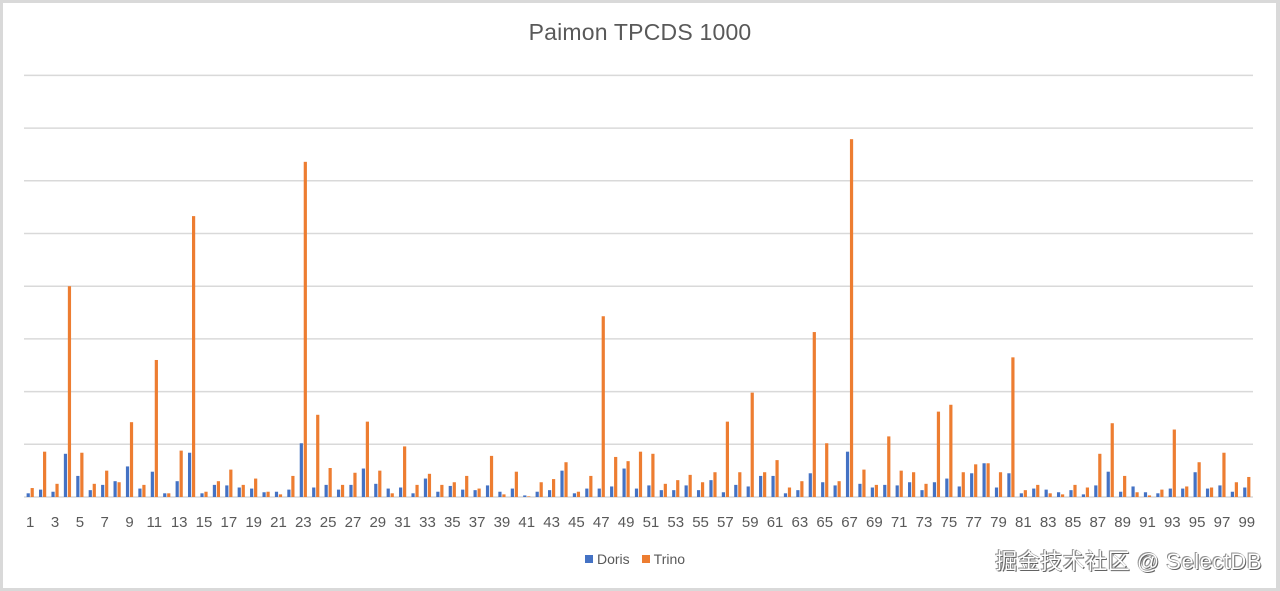 Image resolution: width=1280 pixels, height=591 pixels. What do you see at coordinates (1232, 494) in the screenshot?
I see `bar-doris-q98` at bounding box center [1232, 494].